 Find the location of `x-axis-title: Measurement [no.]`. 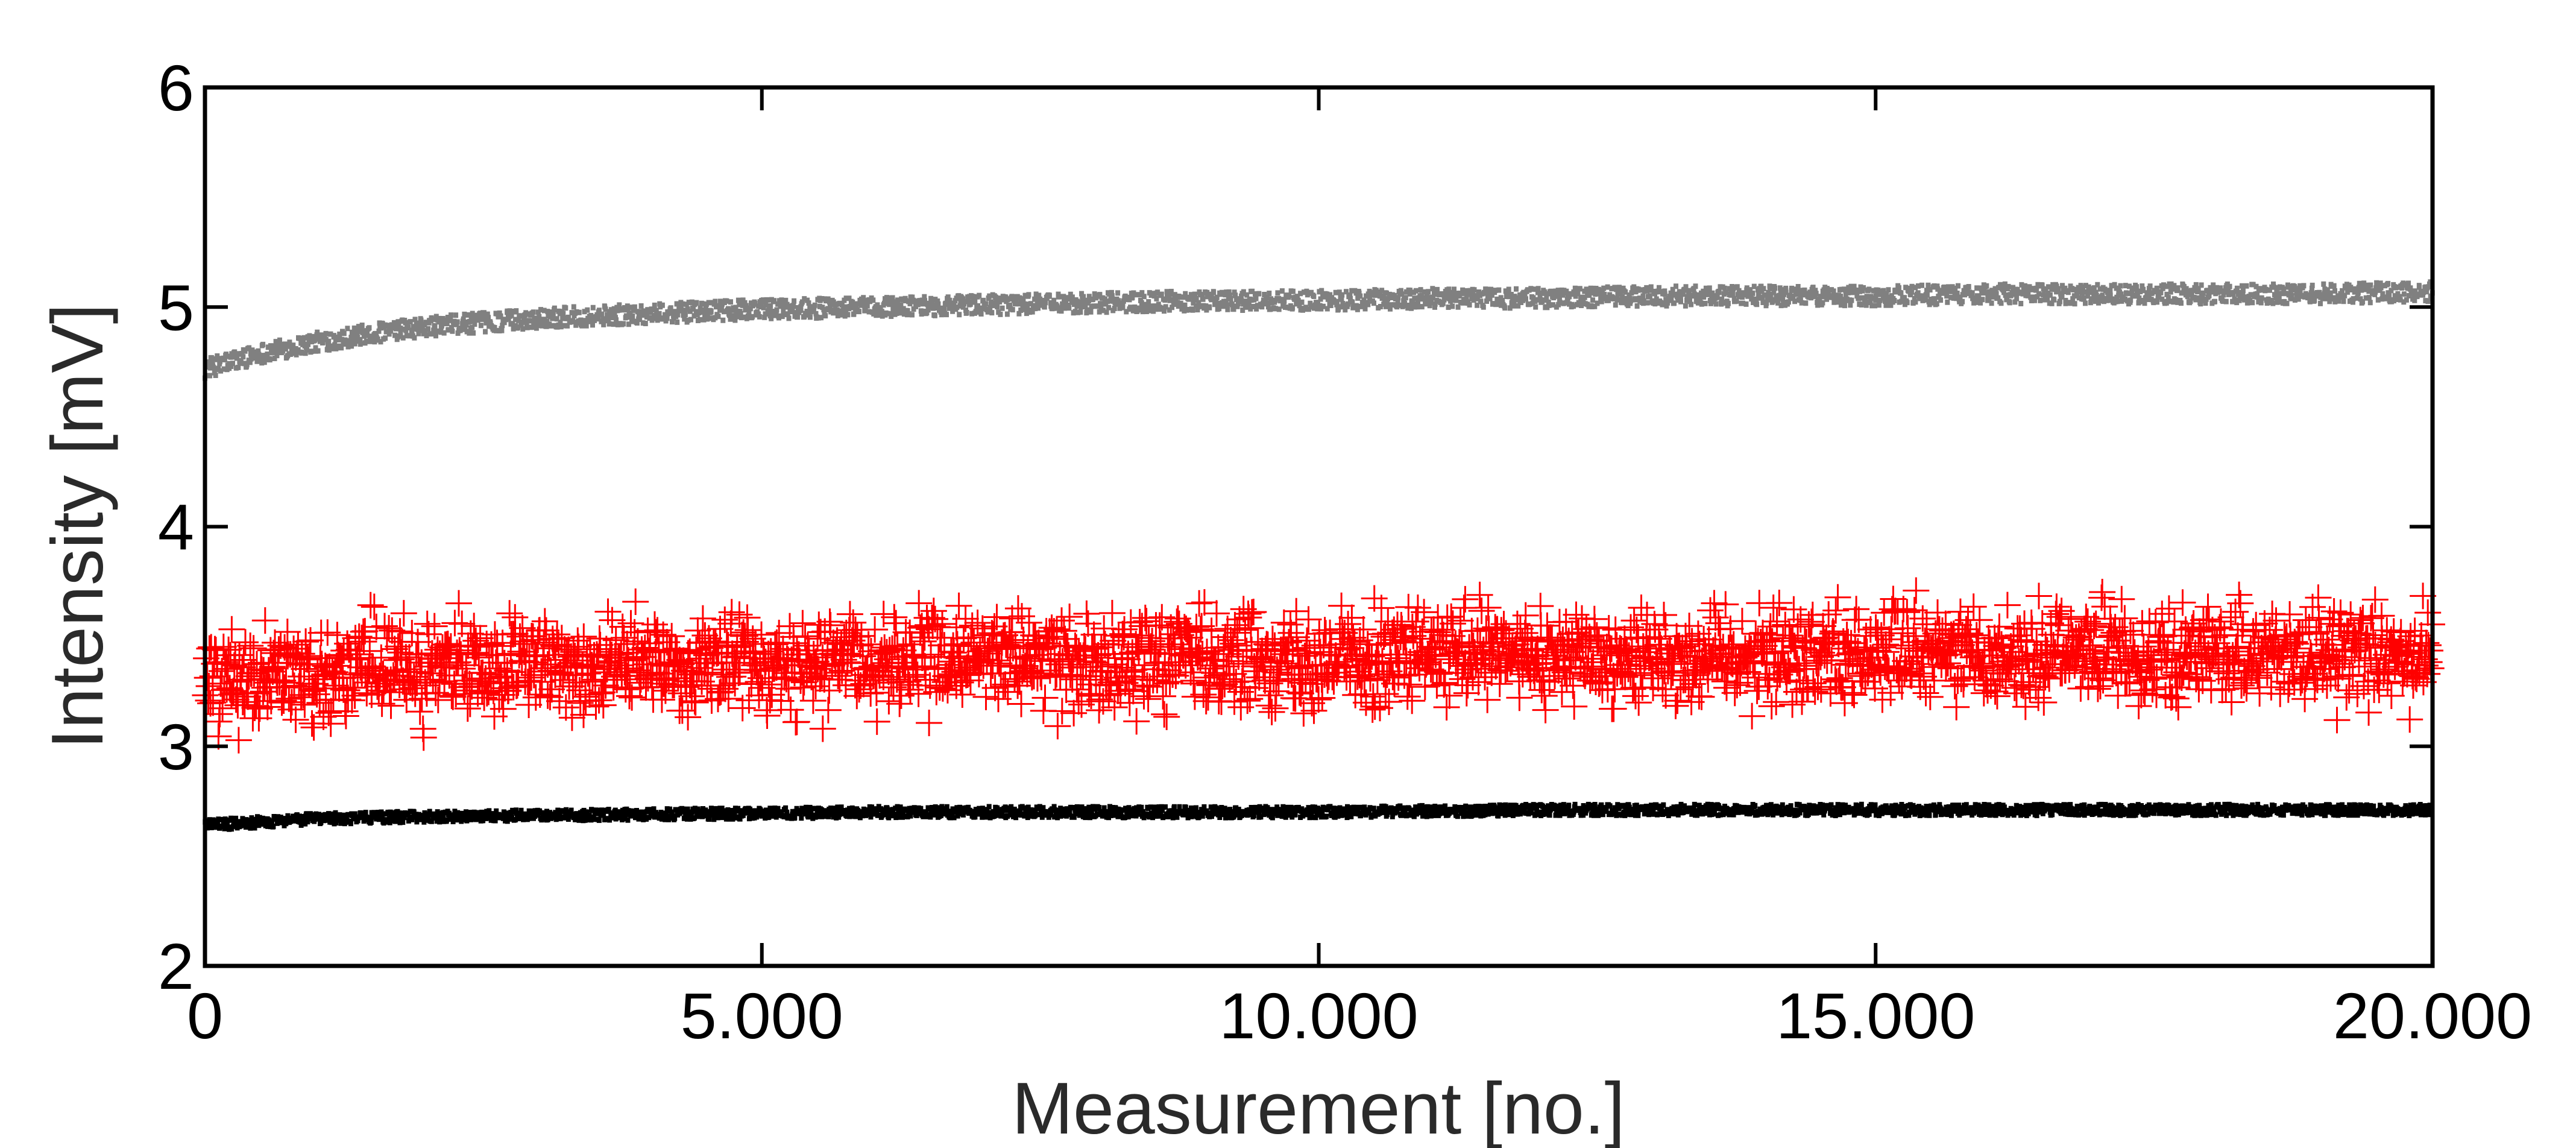

x-axis-title: Measurement [no.] is located at coordinates (1318, 1107).